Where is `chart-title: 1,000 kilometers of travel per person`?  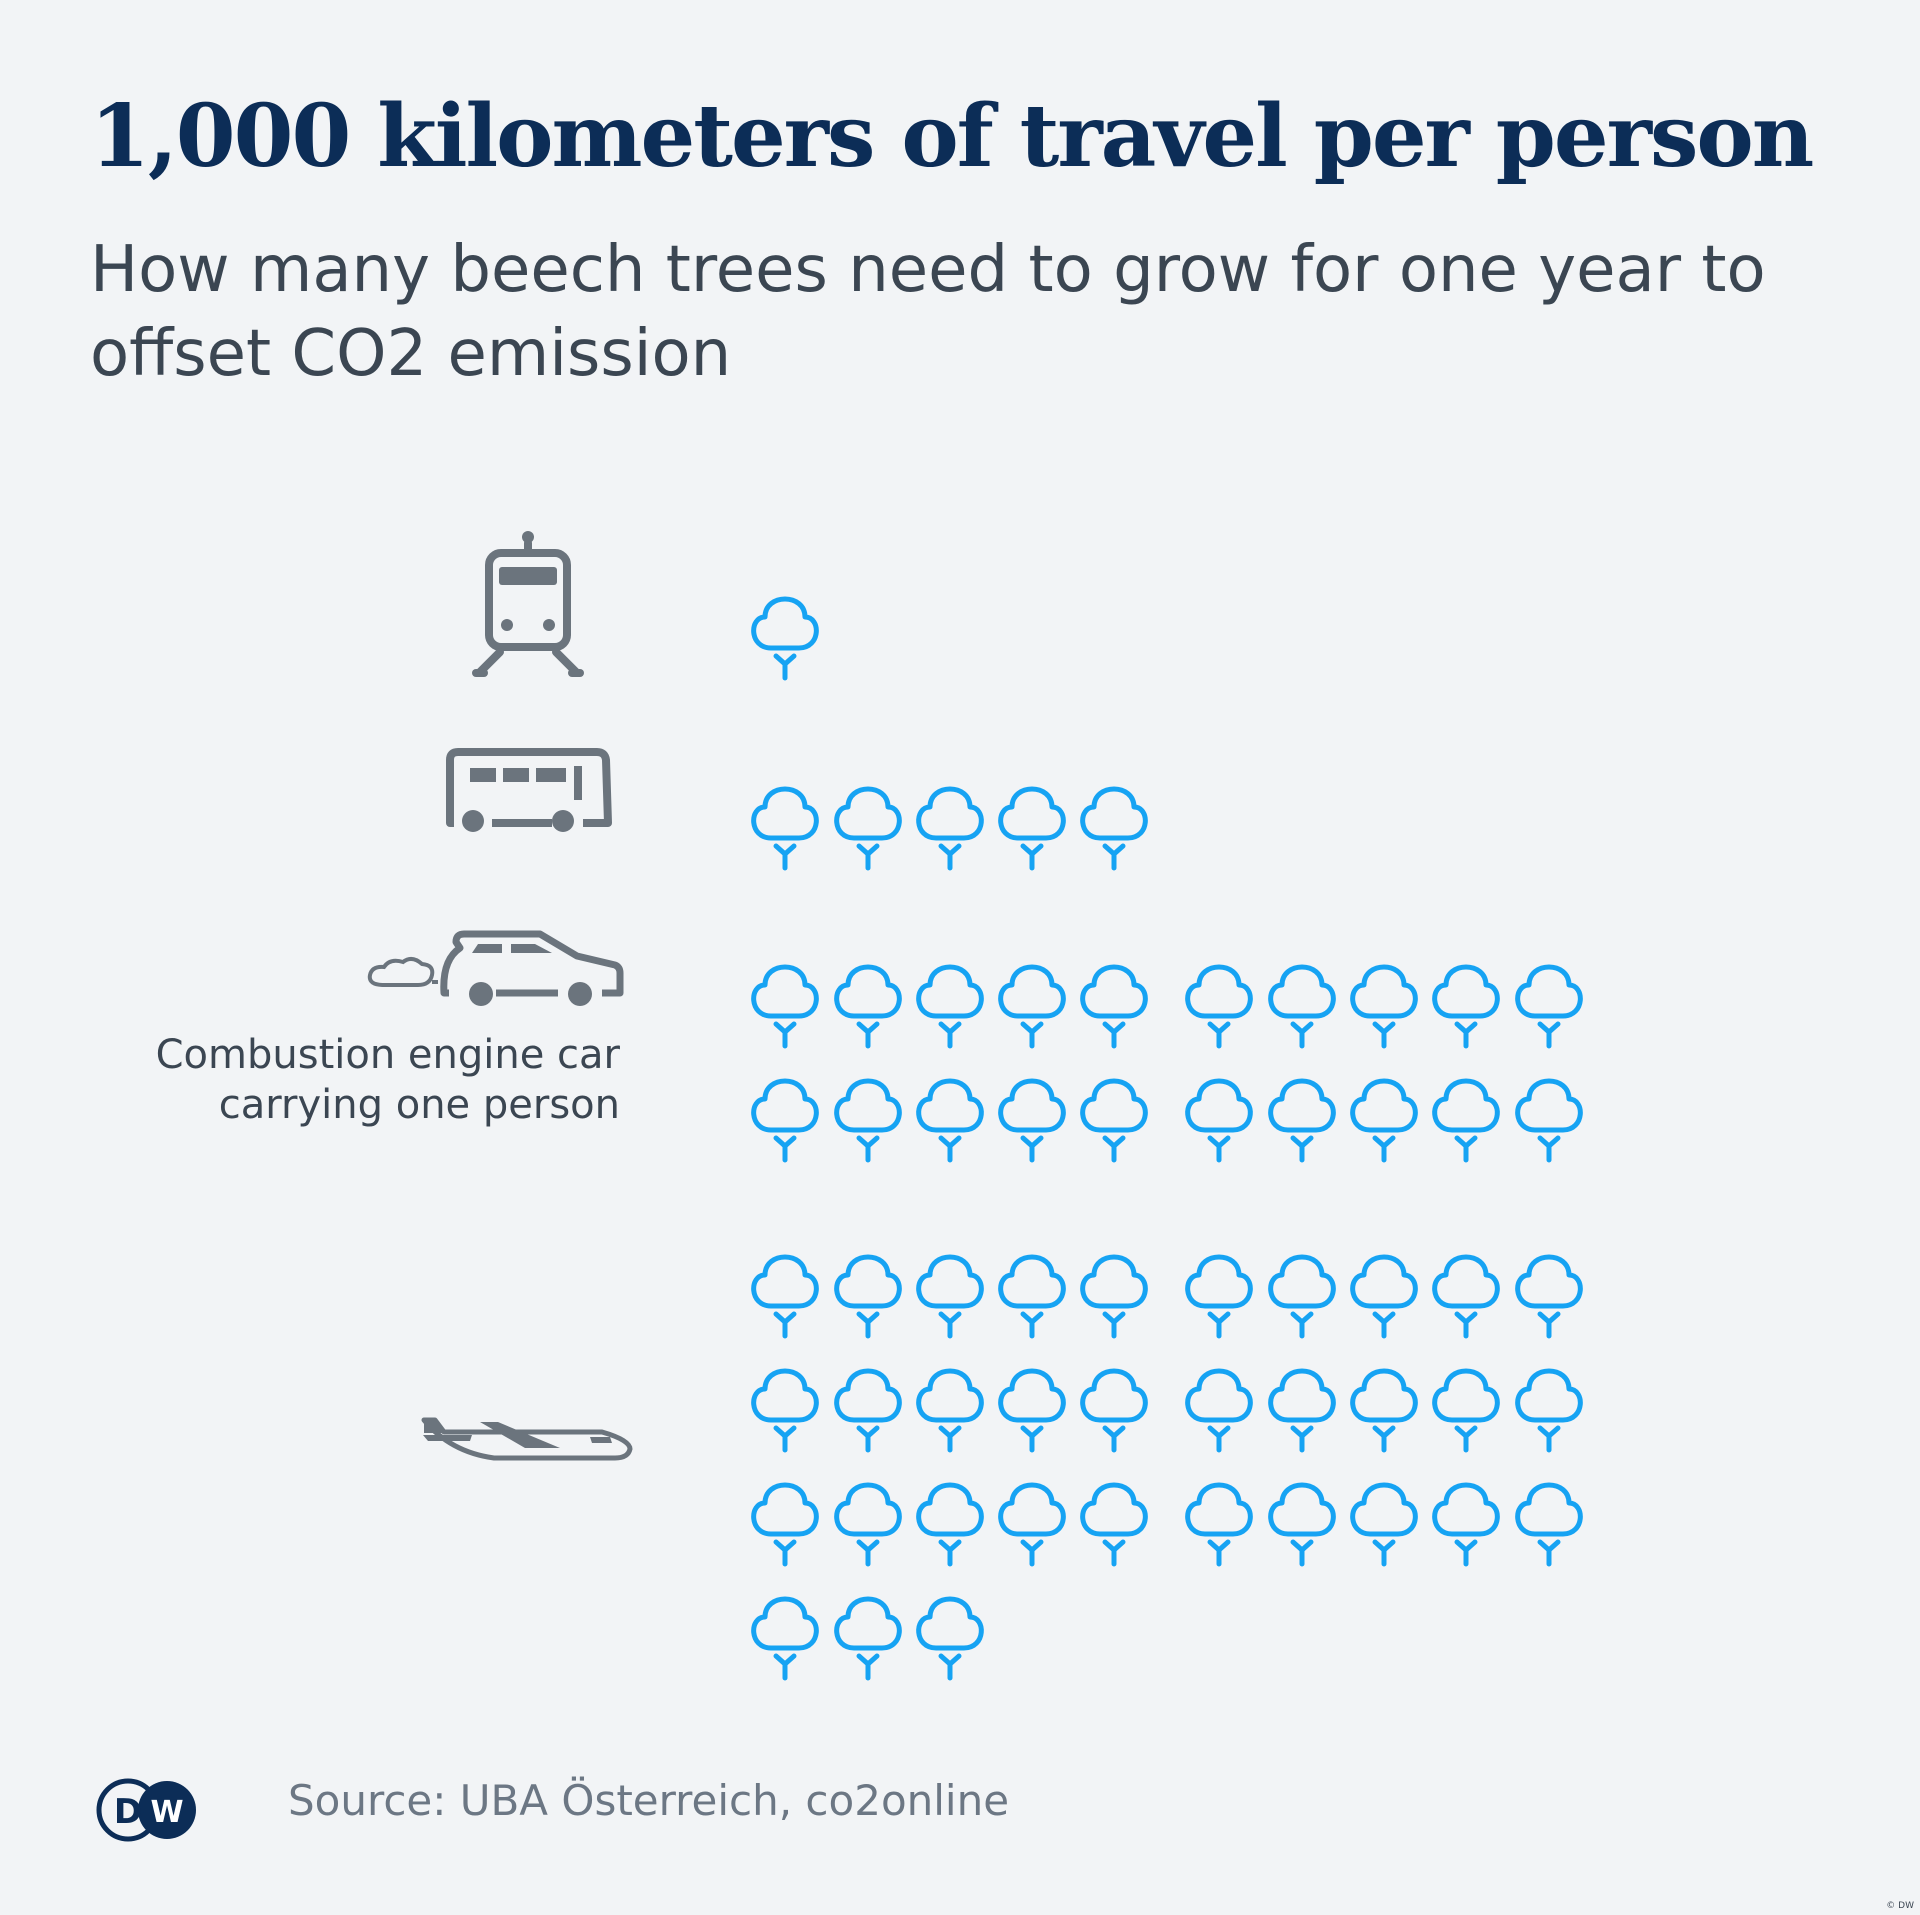
chart-title: 1,000 kilometers of travel per person is located at coordinates (952, 136).